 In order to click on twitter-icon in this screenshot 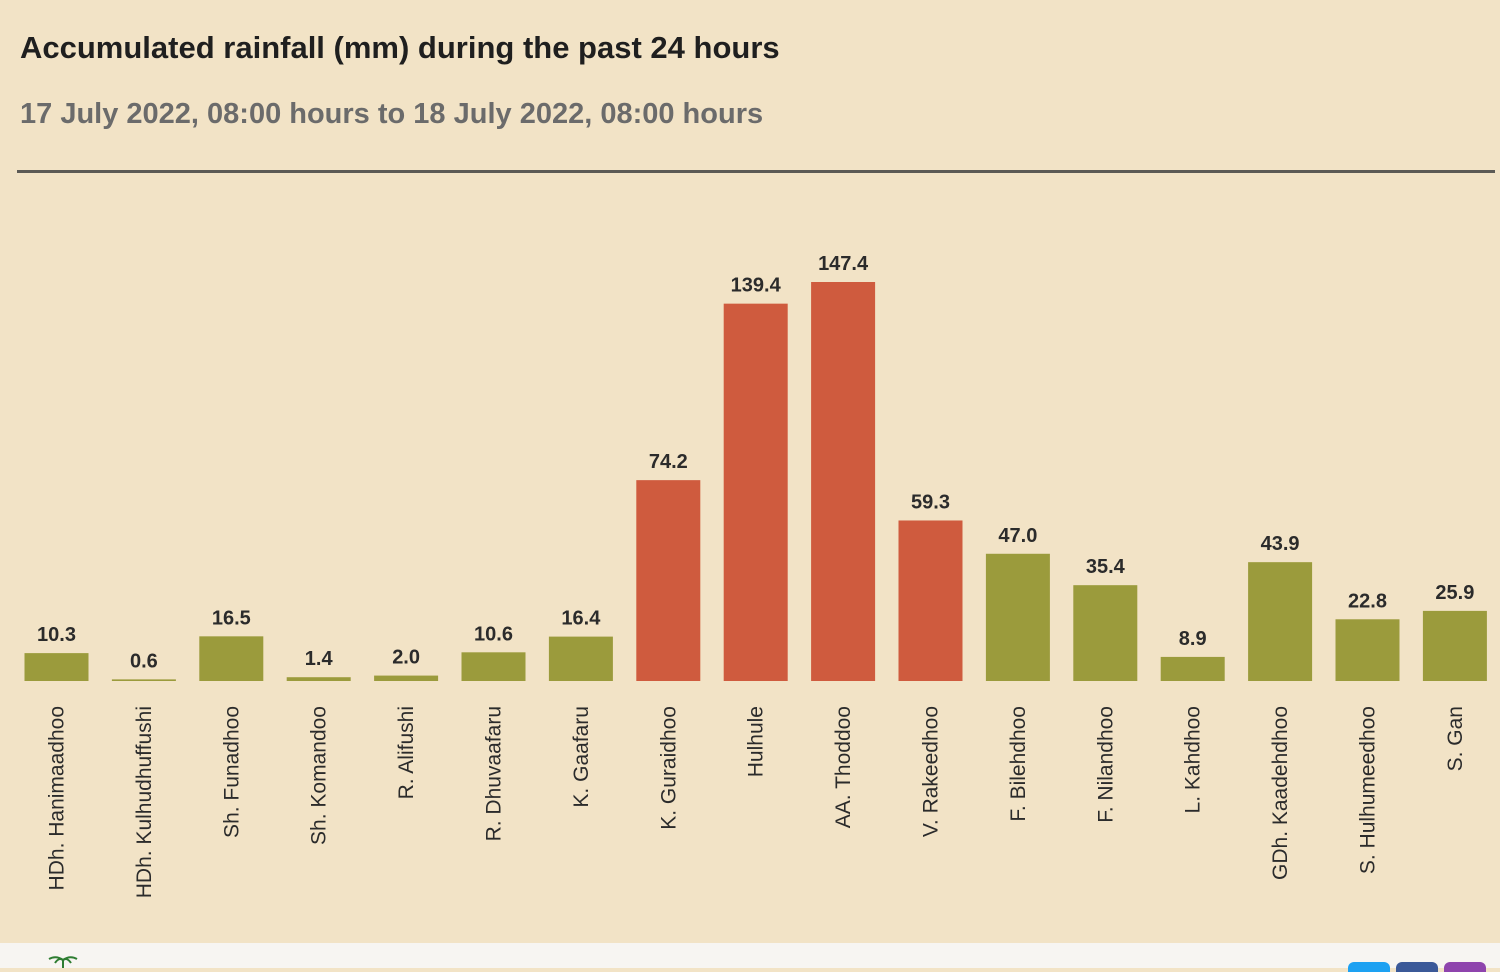, I will do `click(1369, 967)`.